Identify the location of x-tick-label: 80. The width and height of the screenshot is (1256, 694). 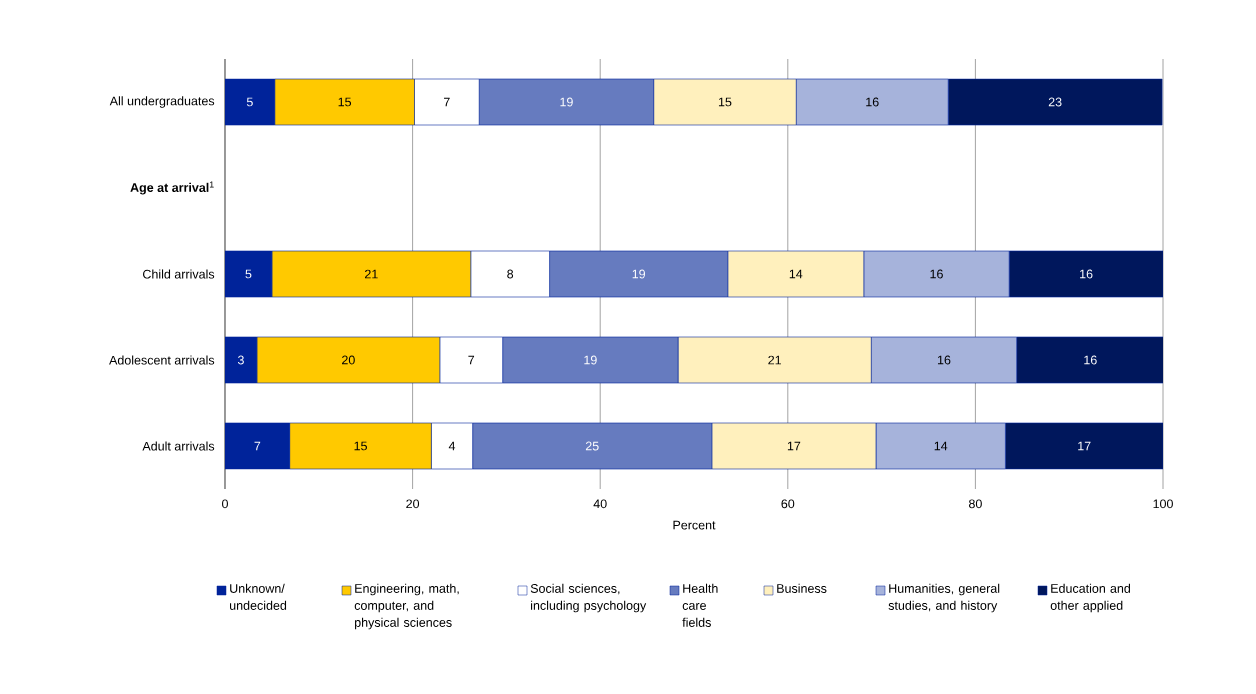
(975, 504).